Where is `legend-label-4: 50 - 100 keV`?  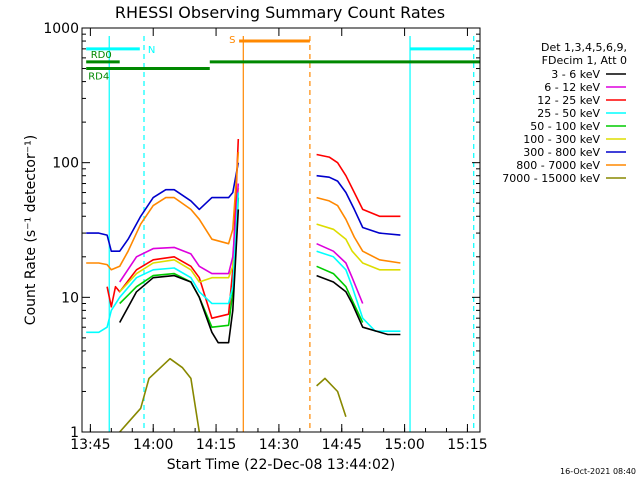
legend-label-4: 50 - 100 keV is located at coordinates (565, 126).